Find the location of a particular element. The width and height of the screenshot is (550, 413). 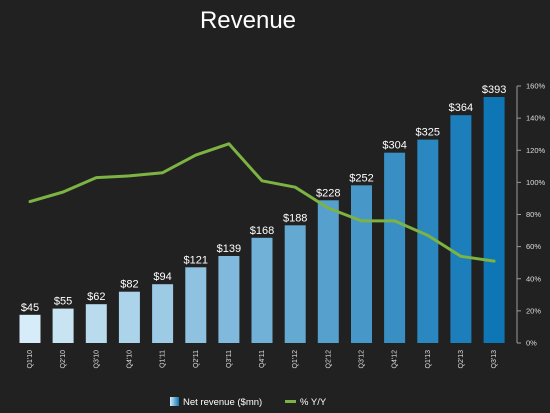

x-tick-label: Q4'10 is located at coordinates (129, 359).